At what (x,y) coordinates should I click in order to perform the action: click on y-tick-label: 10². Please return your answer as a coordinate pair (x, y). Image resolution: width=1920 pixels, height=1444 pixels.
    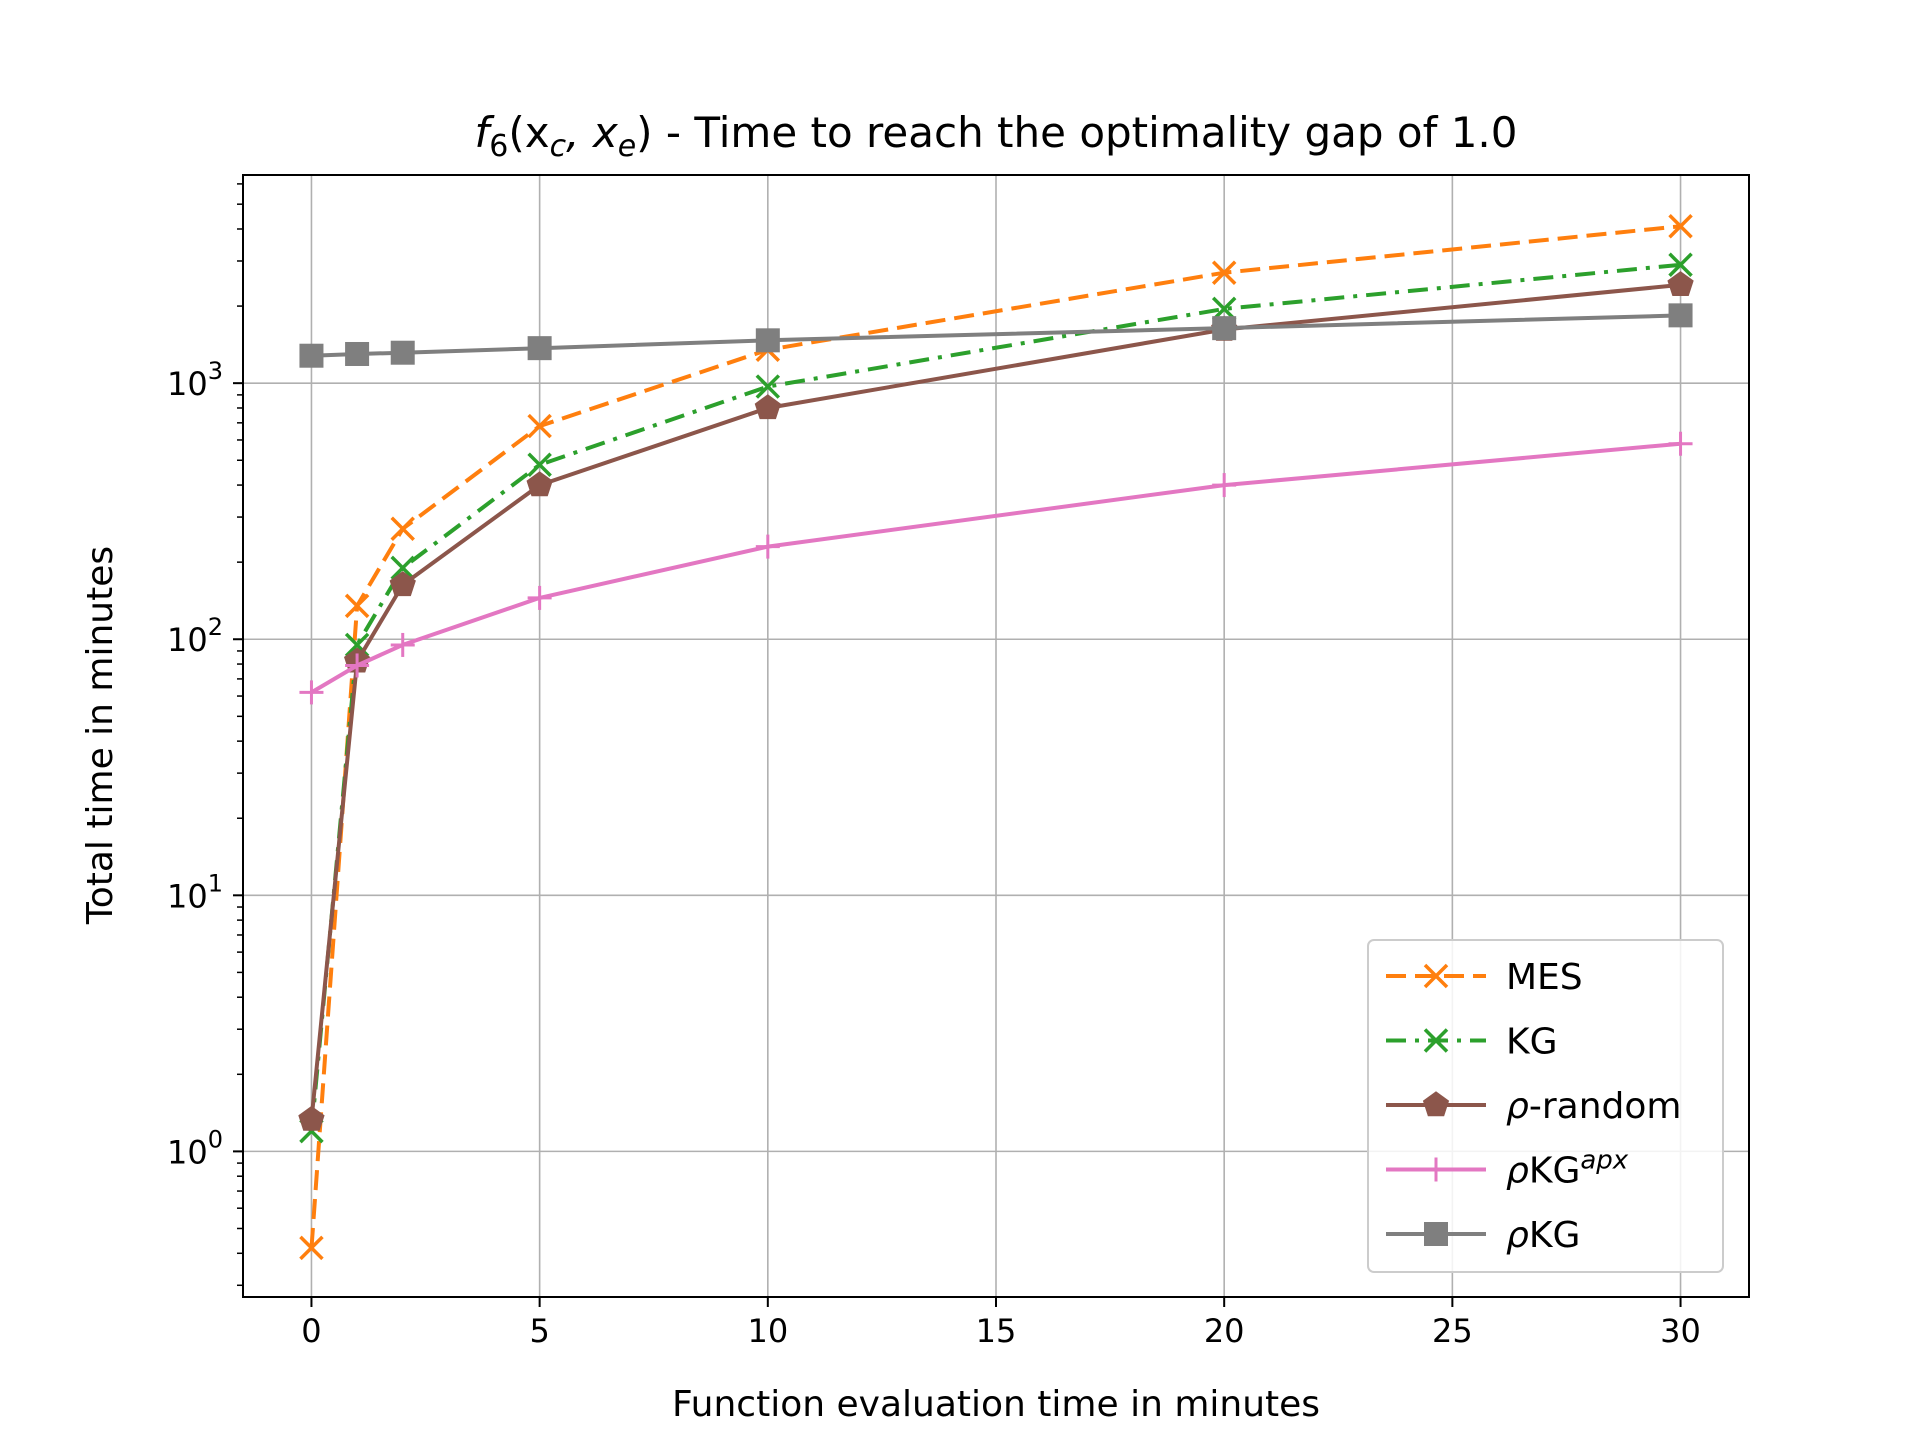
    Looking at the image, I should click on (195, 636).